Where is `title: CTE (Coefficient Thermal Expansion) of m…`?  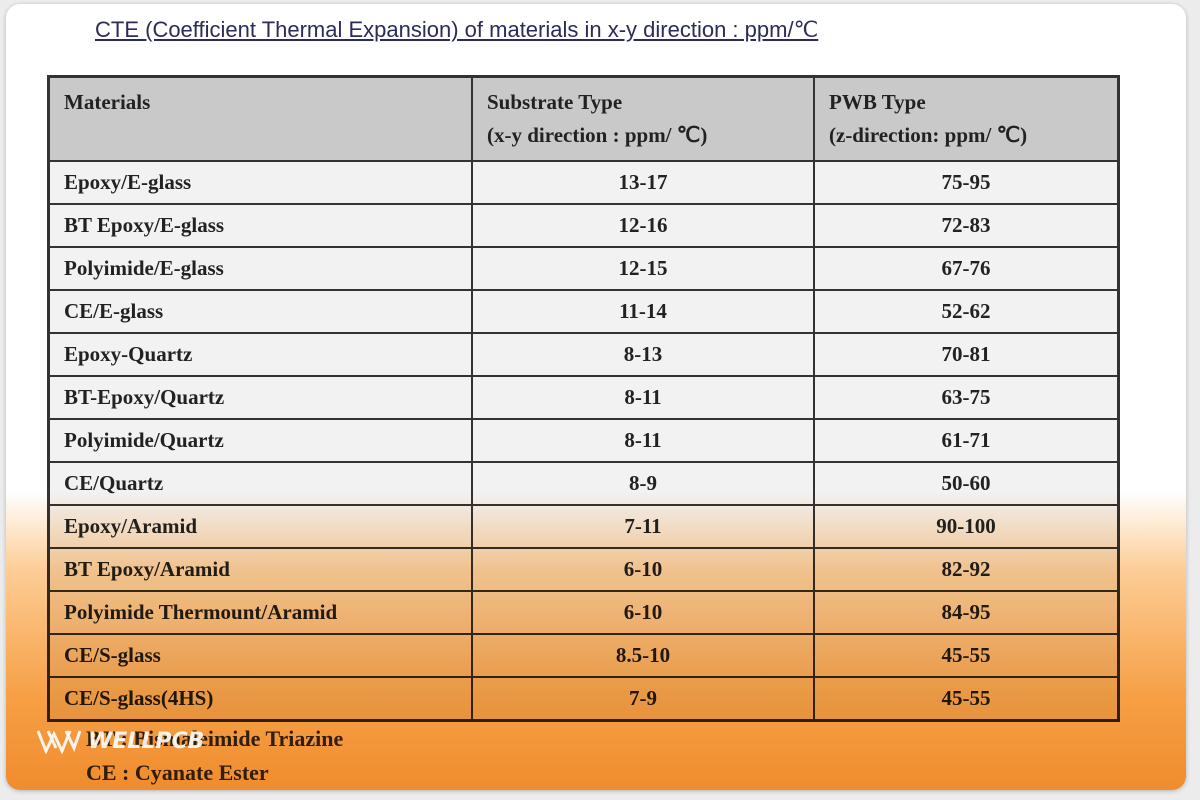 title: CTE (Coefficient Thermal Expansion) of m… is located at coordinates (457, 29).